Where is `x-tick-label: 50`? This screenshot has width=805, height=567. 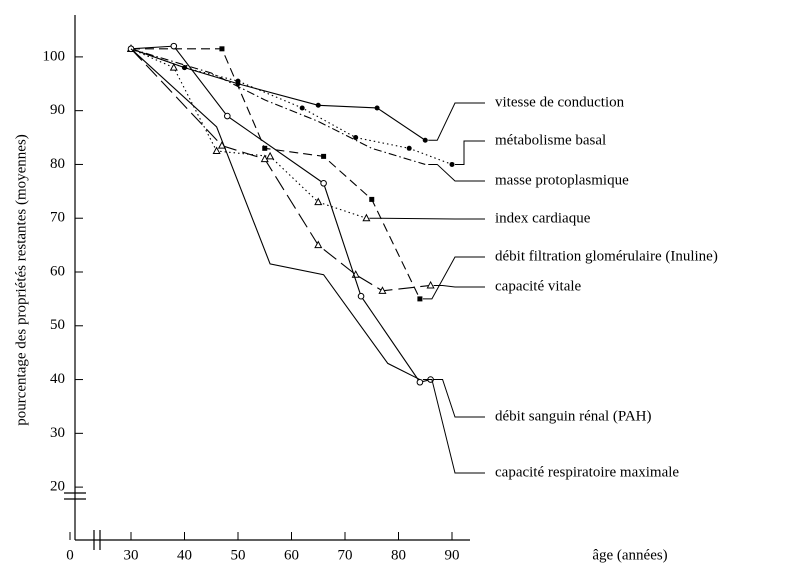 x-tick-label: 50 is located at coordinates (238, 555).